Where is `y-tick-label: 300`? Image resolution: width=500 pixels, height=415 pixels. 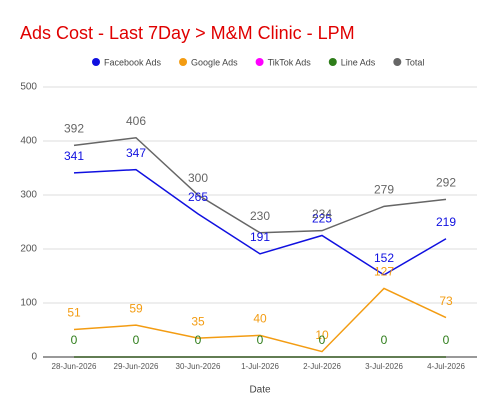
y-tick-label: 300 is located at coordinates (28, 195).